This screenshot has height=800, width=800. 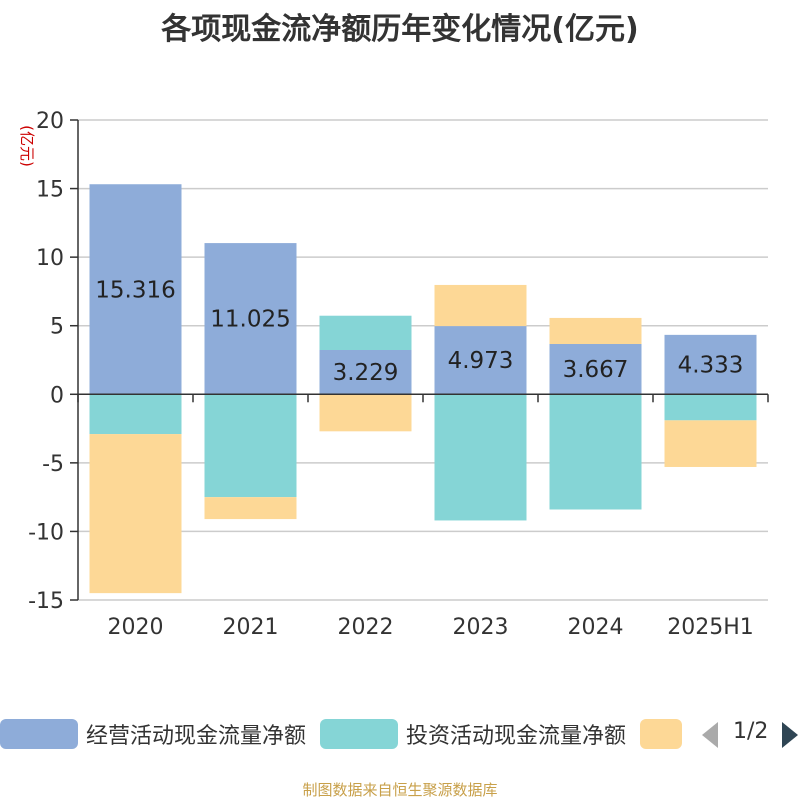 I want to click on legend-item-financing, so click(x=665, y=734).